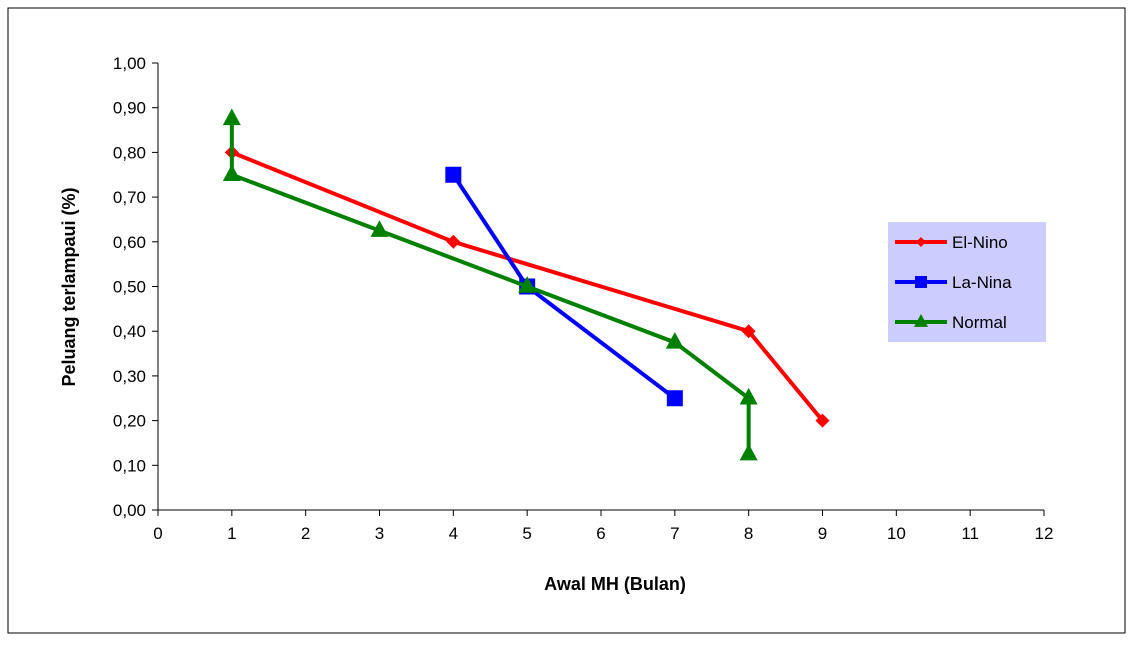  I want to click on legend-label-normal: Normal, so click(979, 322).